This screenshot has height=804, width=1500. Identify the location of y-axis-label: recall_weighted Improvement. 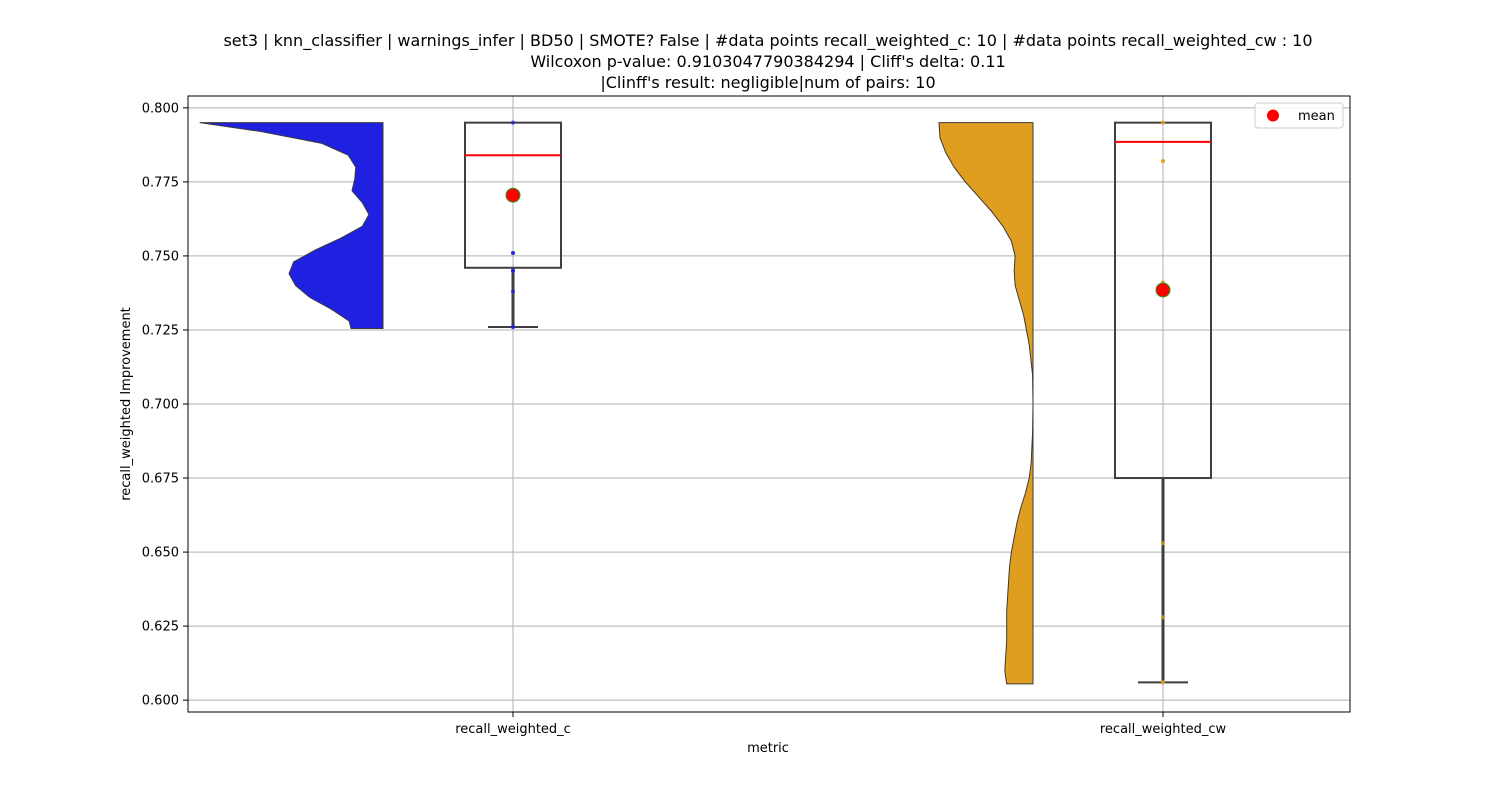
(126, 404).